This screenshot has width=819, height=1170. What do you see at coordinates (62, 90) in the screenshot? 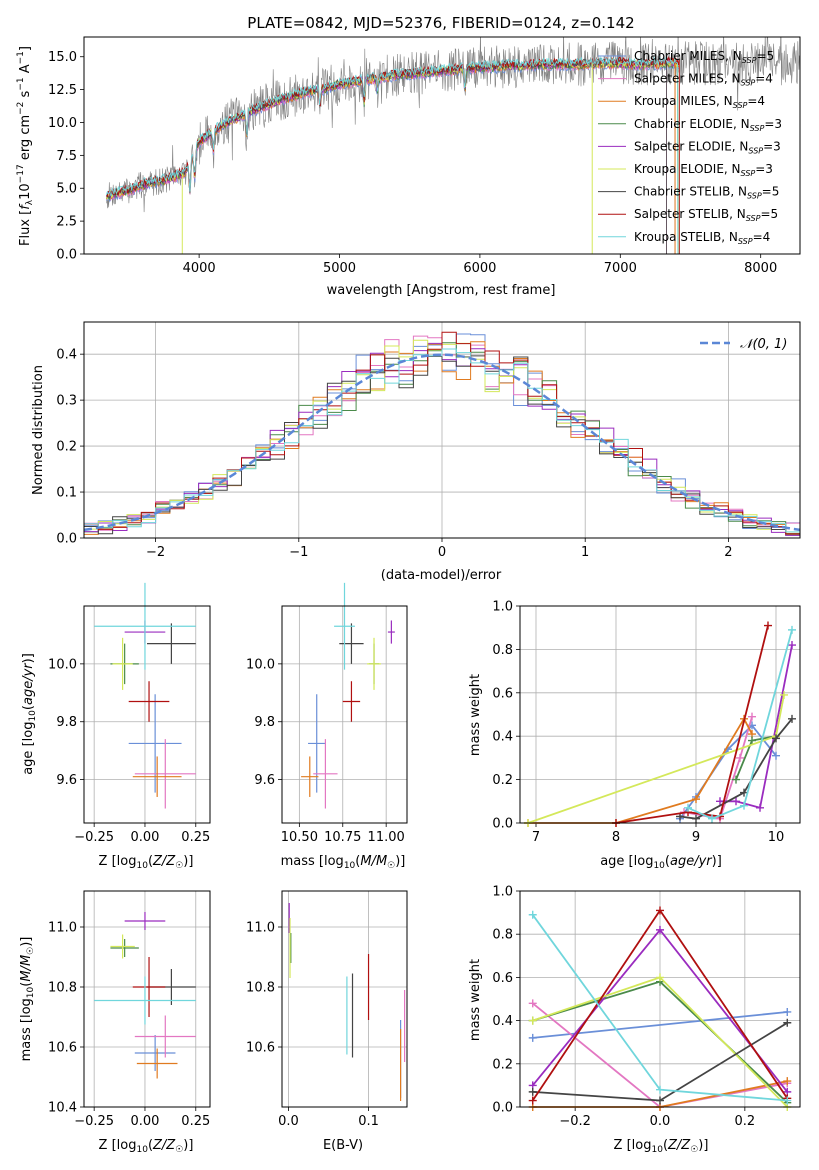
I see `y-tick-label: 12.5` at bounding box center [62, 90].